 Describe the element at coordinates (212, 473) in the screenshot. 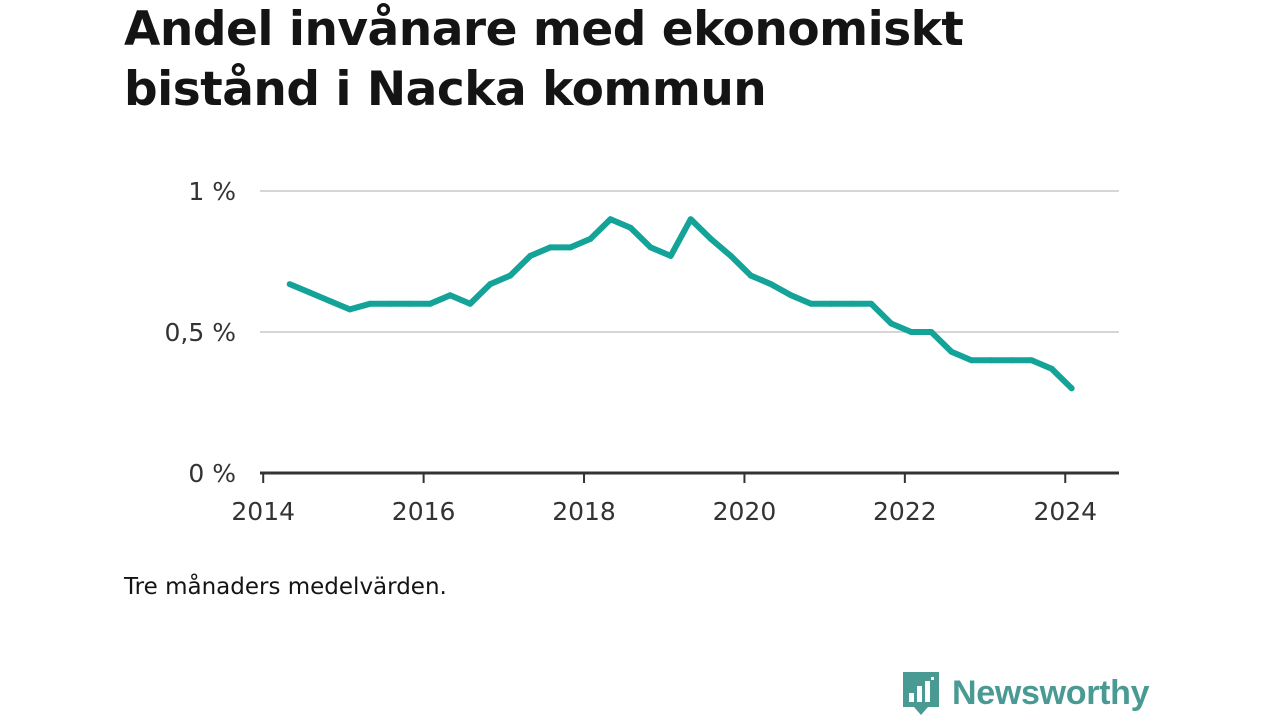

I see `y-tick-label: 0 %` at that location.